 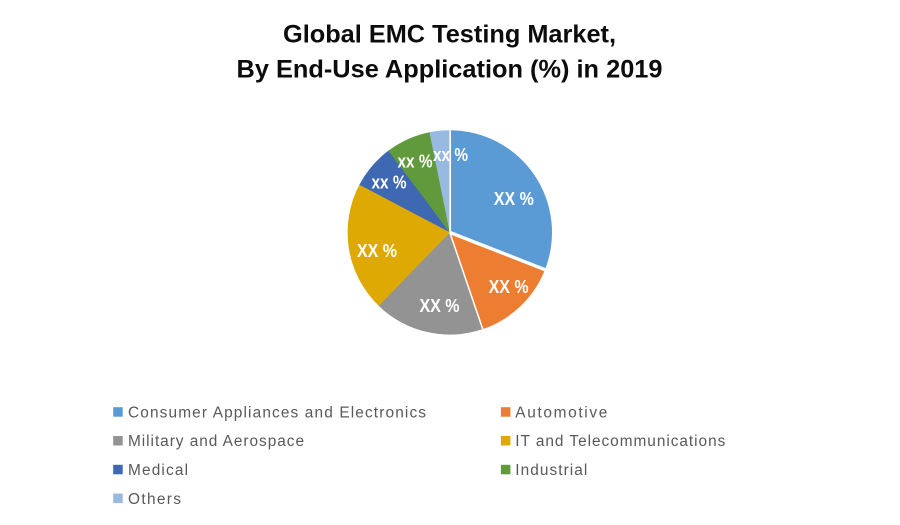 What do you see at coordinates (620, 441) in the screenshot?
I see `svg-text: IT and Telecommunications` at bounding box center [620, 441].